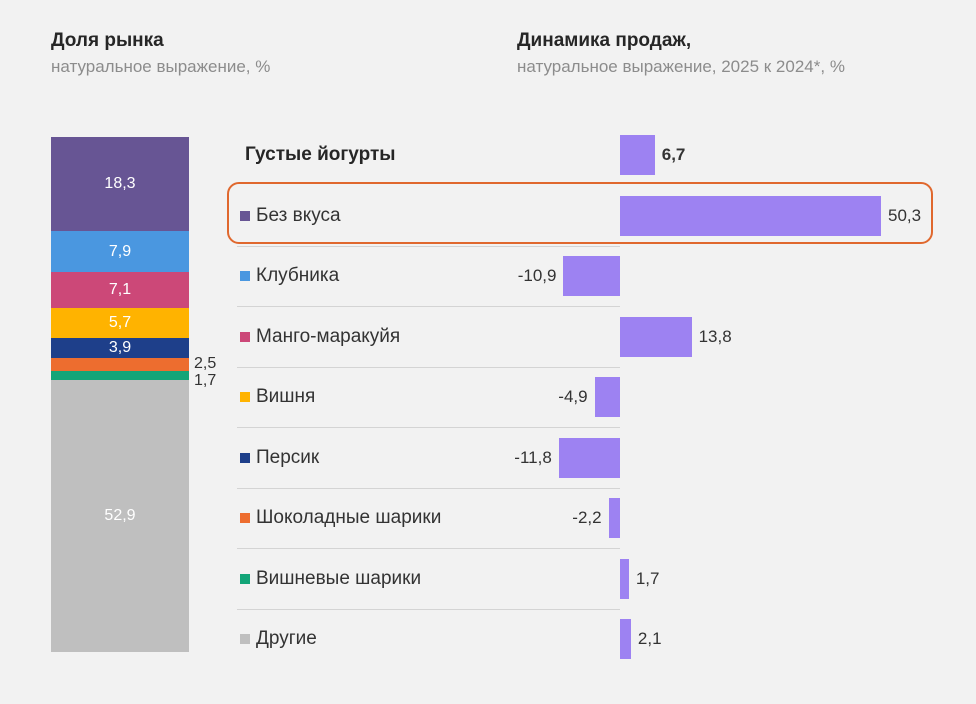  I want to click on share-segment-label: 52,9, so click(120, 515).